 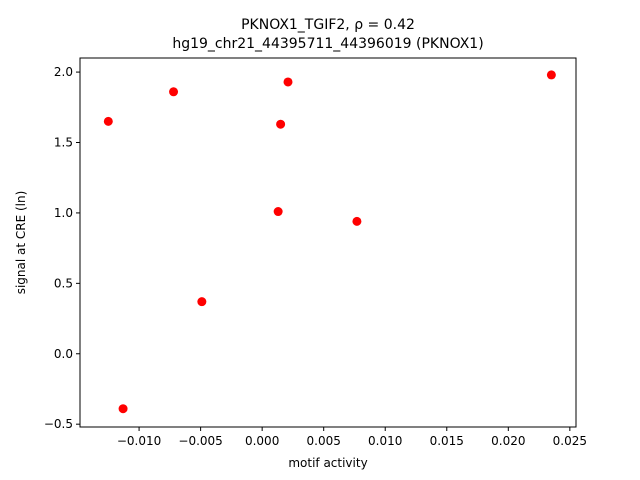 What do you see at coordinates (200, 441) in the screenshot?
I see `x-tick-label: −0.005` at bounding box center [200, 441].